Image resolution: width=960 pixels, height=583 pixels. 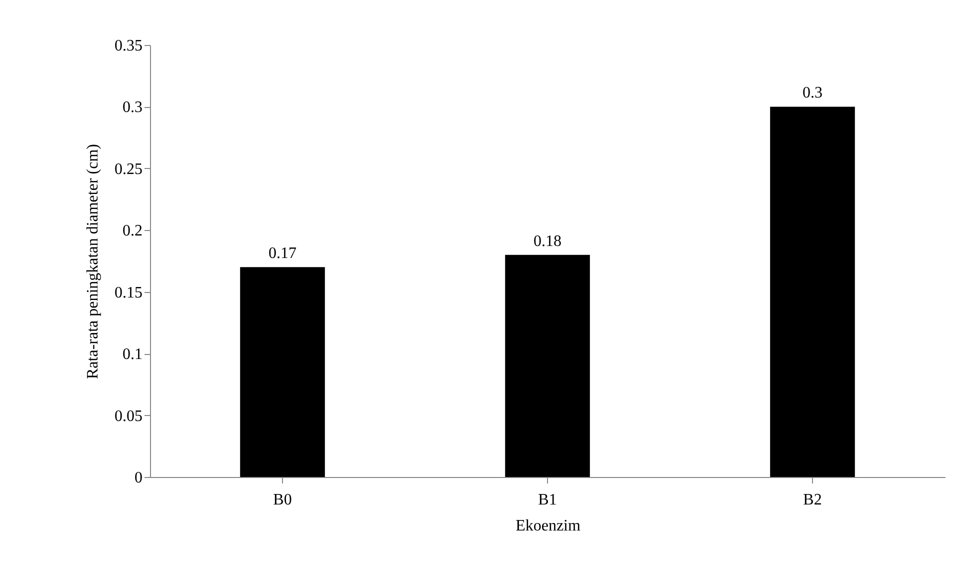 What do you see at coordinates (128, 416) in the screenshot?
I see `y-tick-label: 0.05` at bounding box center [128, 416].